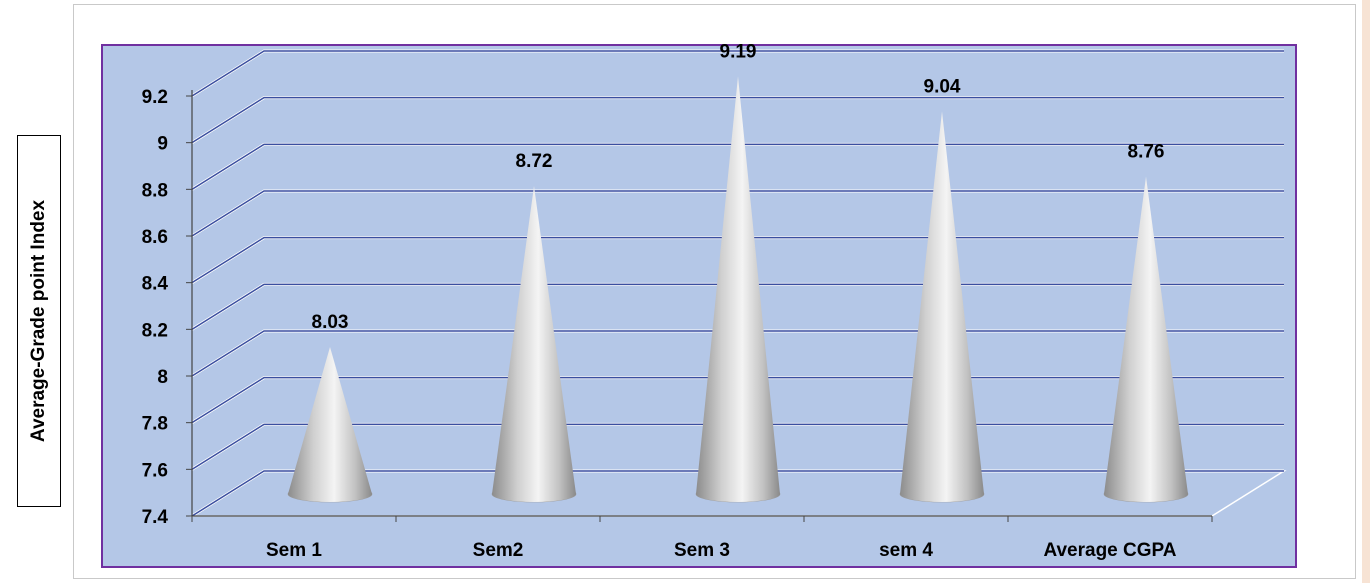  I want to click on data-label: 9.19, so click(738, 51).